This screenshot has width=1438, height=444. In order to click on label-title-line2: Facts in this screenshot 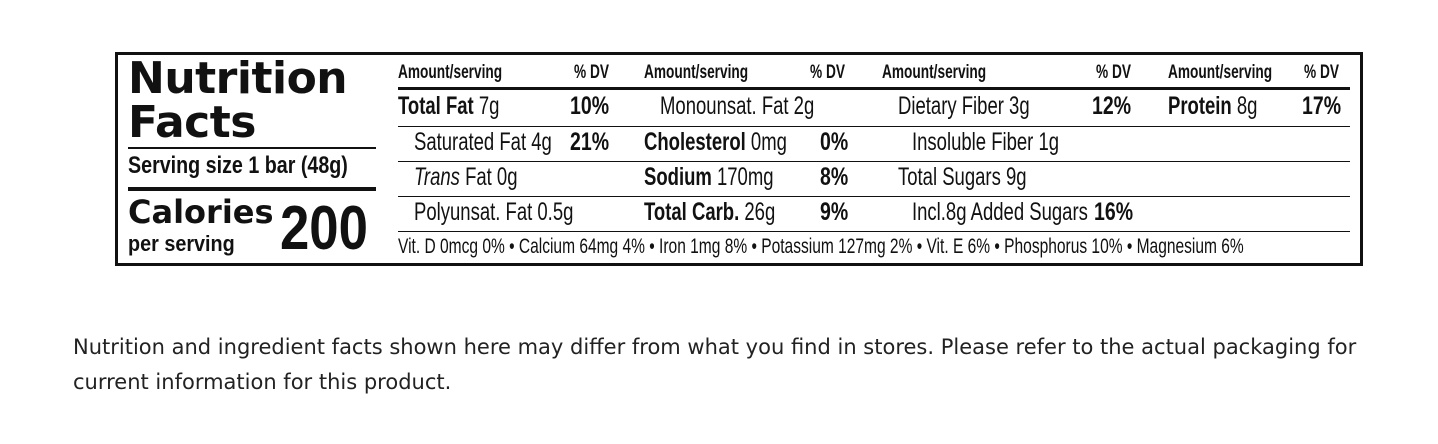, I will do `click(192, 122)`.